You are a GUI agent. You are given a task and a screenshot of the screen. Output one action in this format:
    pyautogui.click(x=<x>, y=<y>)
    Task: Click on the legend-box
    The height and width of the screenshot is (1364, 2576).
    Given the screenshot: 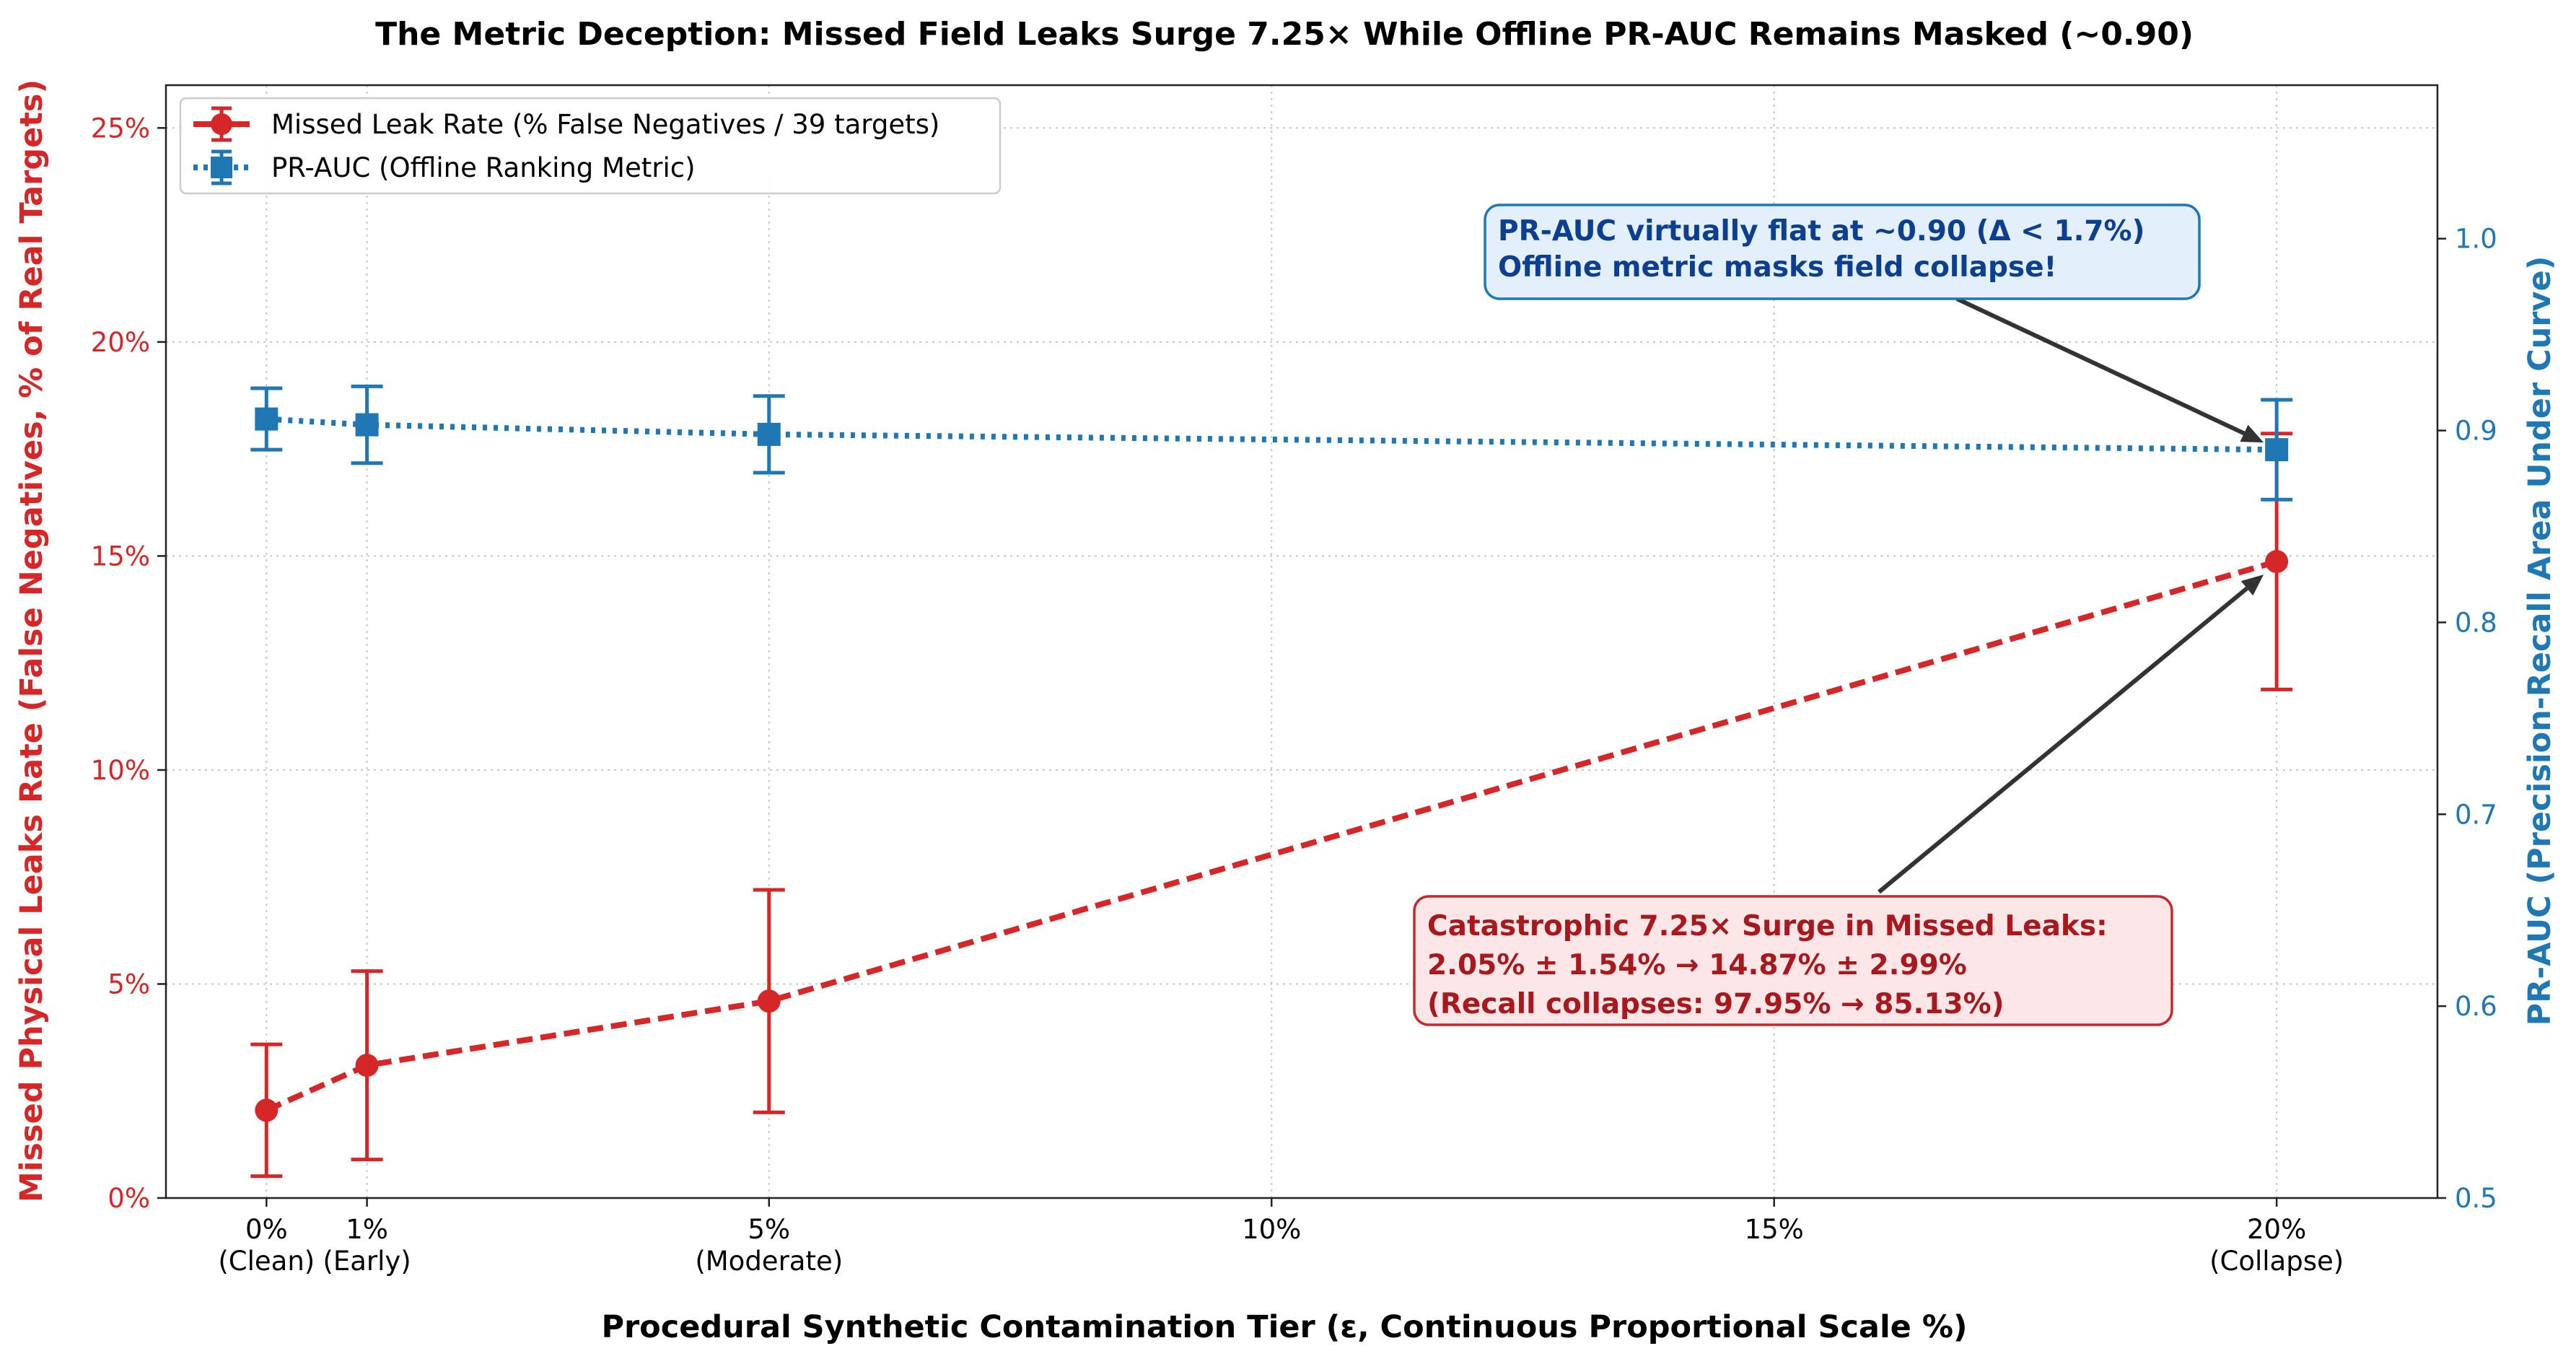 What is the action you would take?
    pyautogui.click(x=590, y=146)
    